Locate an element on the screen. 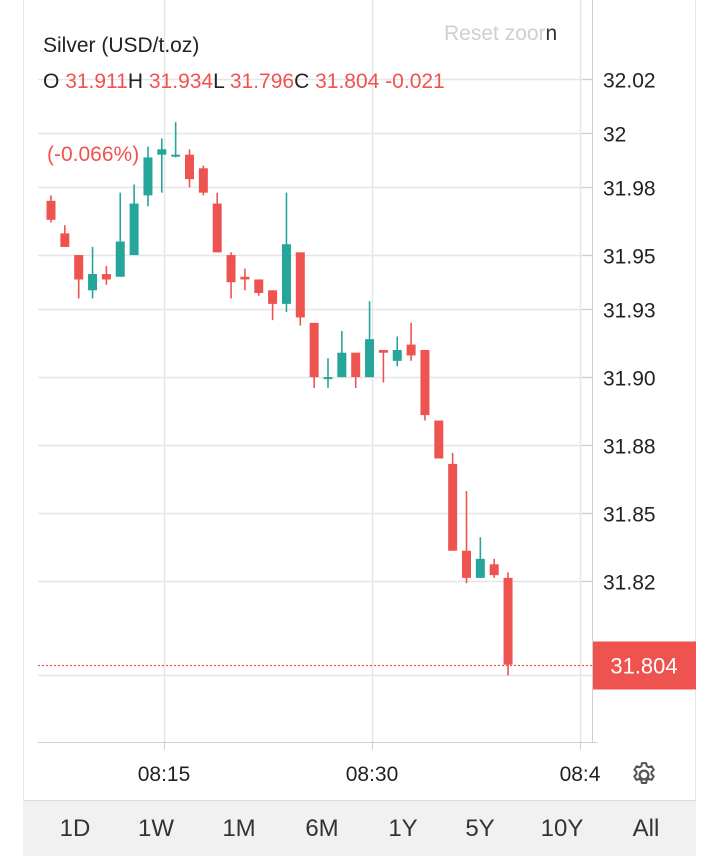  instrument-title: Silver (USD/t.oz) is located at coordinates (121, 45).